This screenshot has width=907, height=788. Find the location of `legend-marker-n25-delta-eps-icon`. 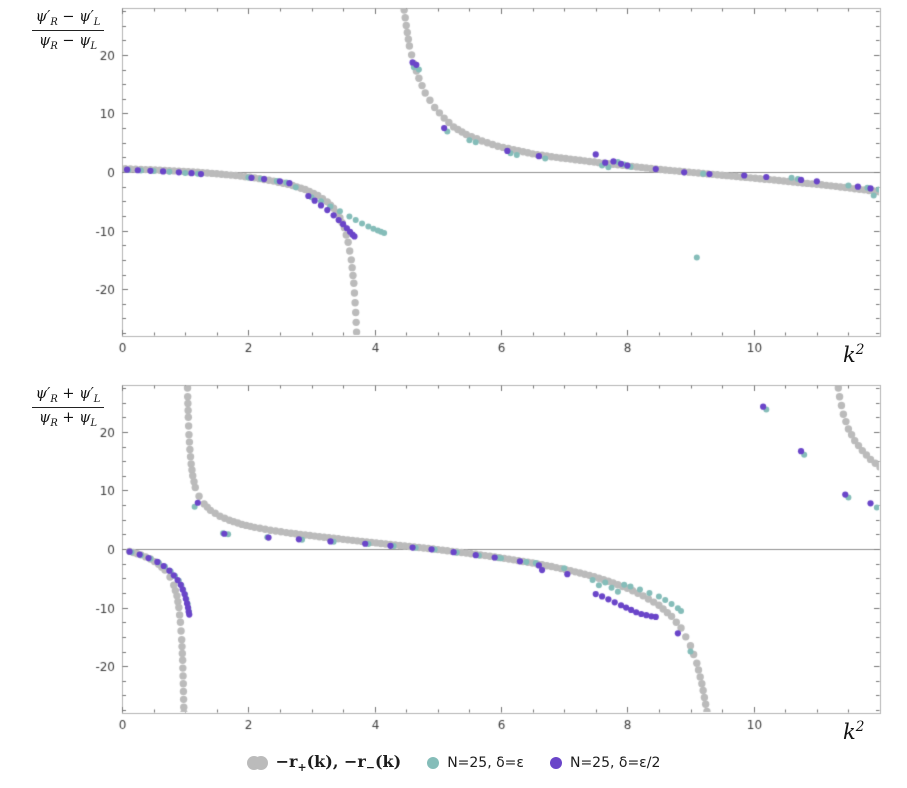

legend-marker-n25-delta-eps-icon is located at coordinates (433, 763).